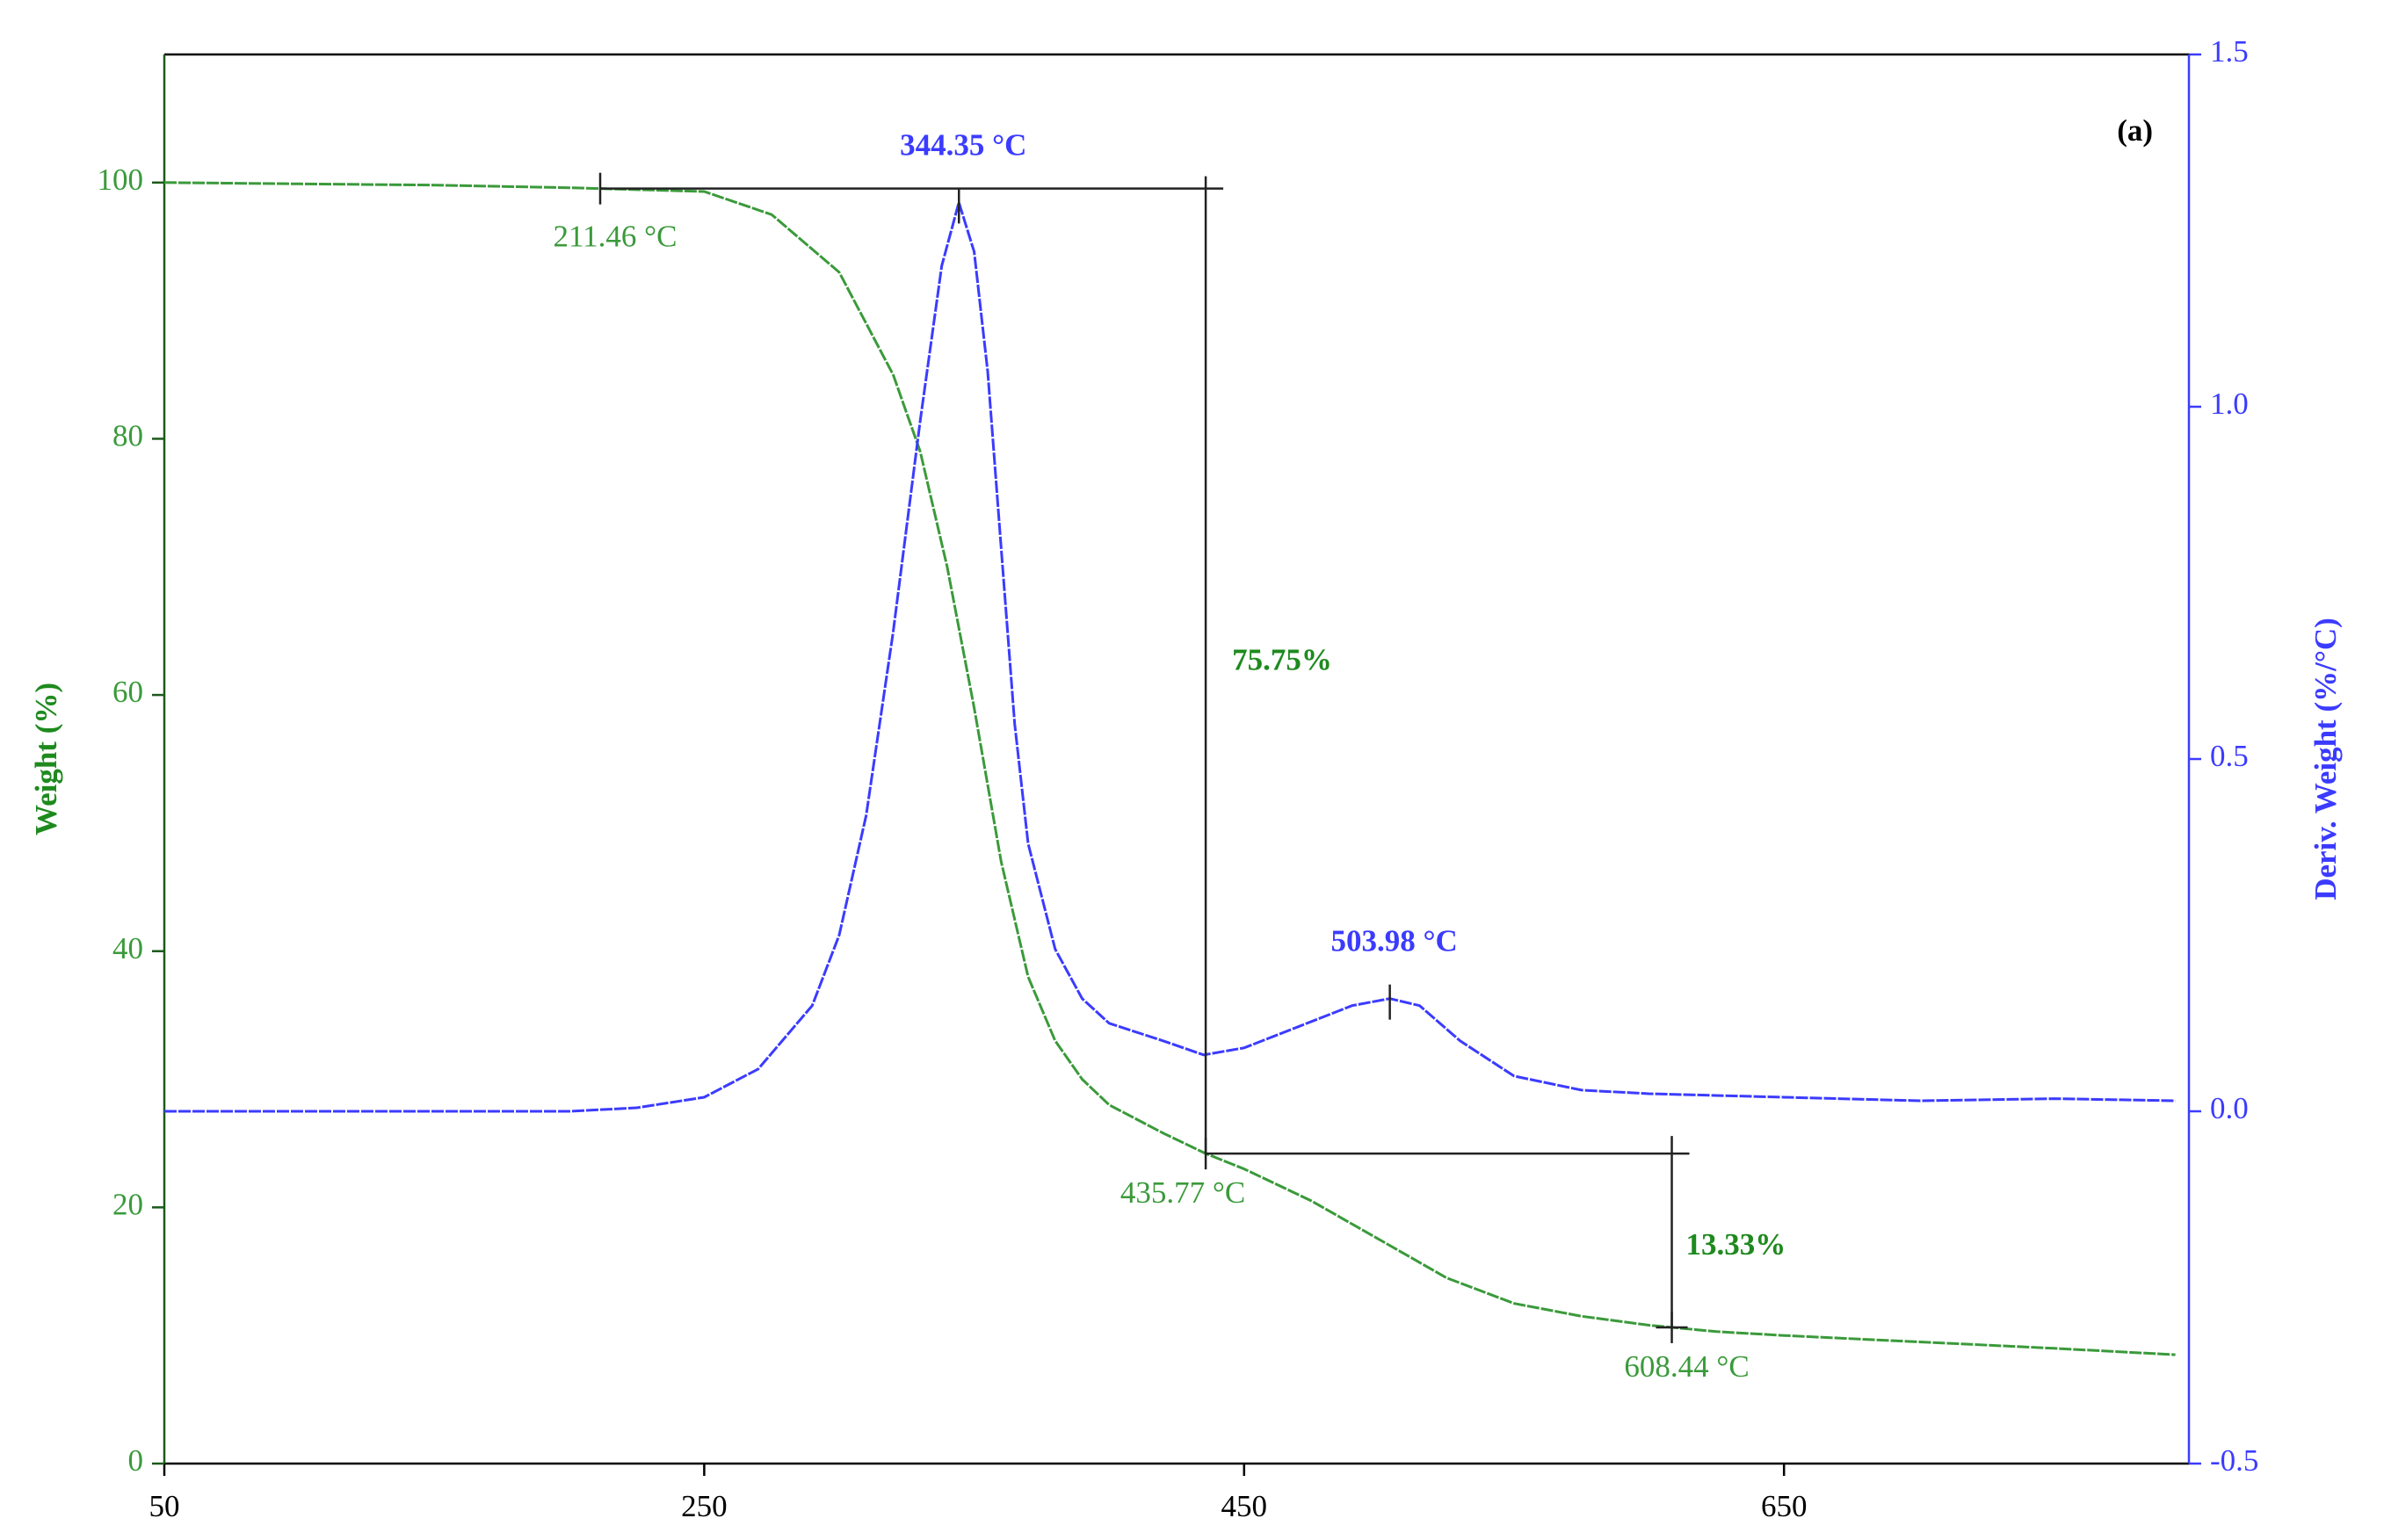 Image resolution: width=2384 pixels, height=1540 pixels. What do you see at coordinates (127, 692) in the screenshot?
I see `y-tick-label: 60` at bounding box center [127, 692].